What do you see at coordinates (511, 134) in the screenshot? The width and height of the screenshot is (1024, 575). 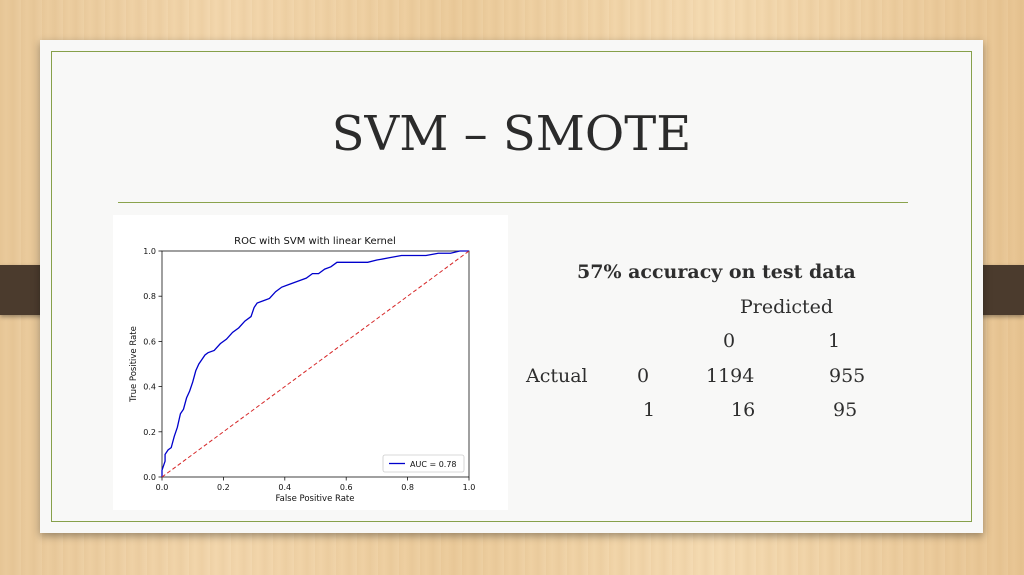 I see `slide-title: SVM – SMOTE` at bounding box center [511, 134].